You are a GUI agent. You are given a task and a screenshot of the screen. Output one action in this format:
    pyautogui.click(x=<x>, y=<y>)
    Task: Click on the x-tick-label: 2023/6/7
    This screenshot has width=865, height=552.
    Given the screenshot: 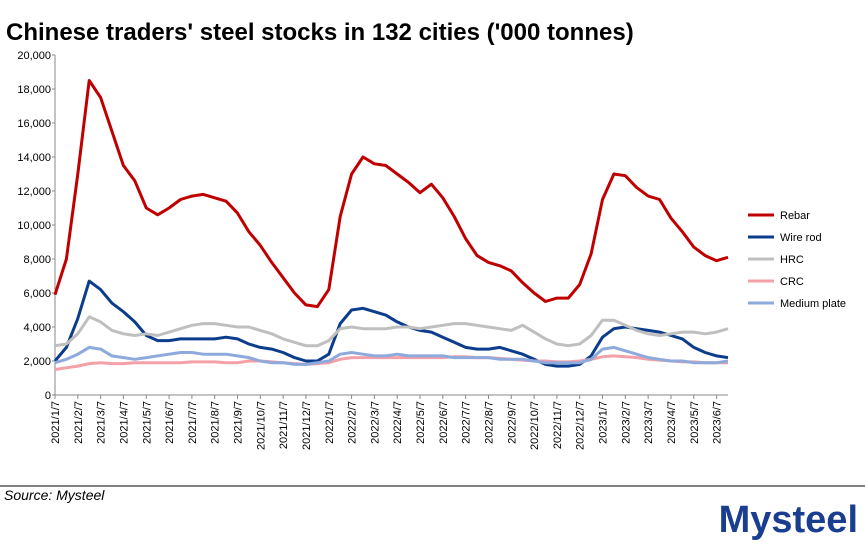 What is the action you would take?
    pyautogui.click(x=718, y=422)
    